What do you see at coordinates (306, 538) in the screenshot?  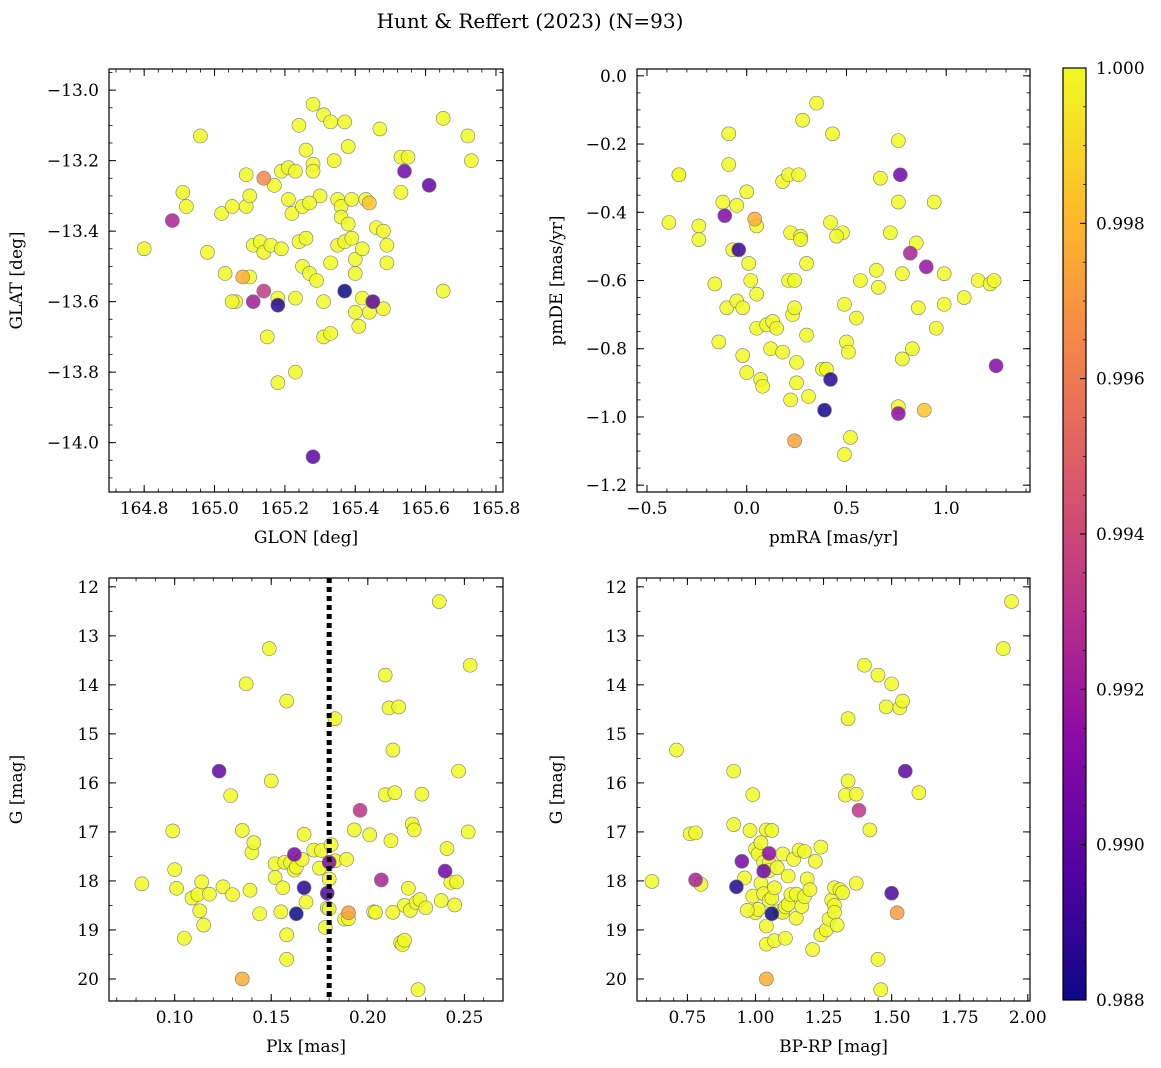 I see `x-axis-label: GLON [deg]` at bounding box center [306, 538].